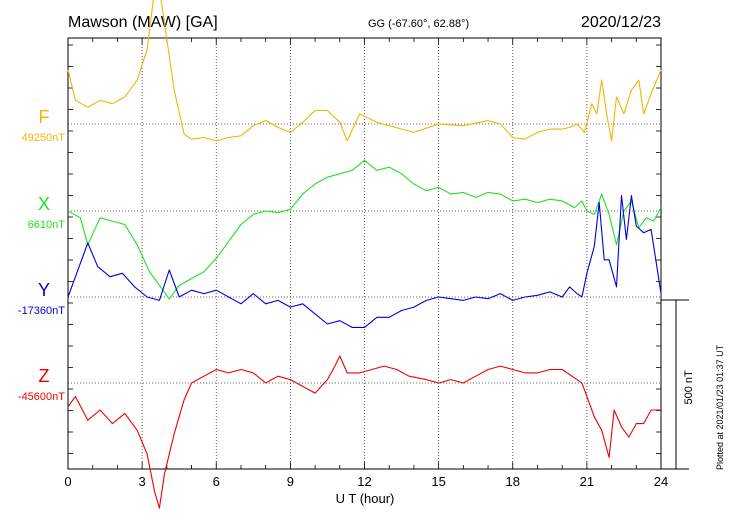  I want to click on station-title: Mawson (MAW) [GA], so click(143, 22).